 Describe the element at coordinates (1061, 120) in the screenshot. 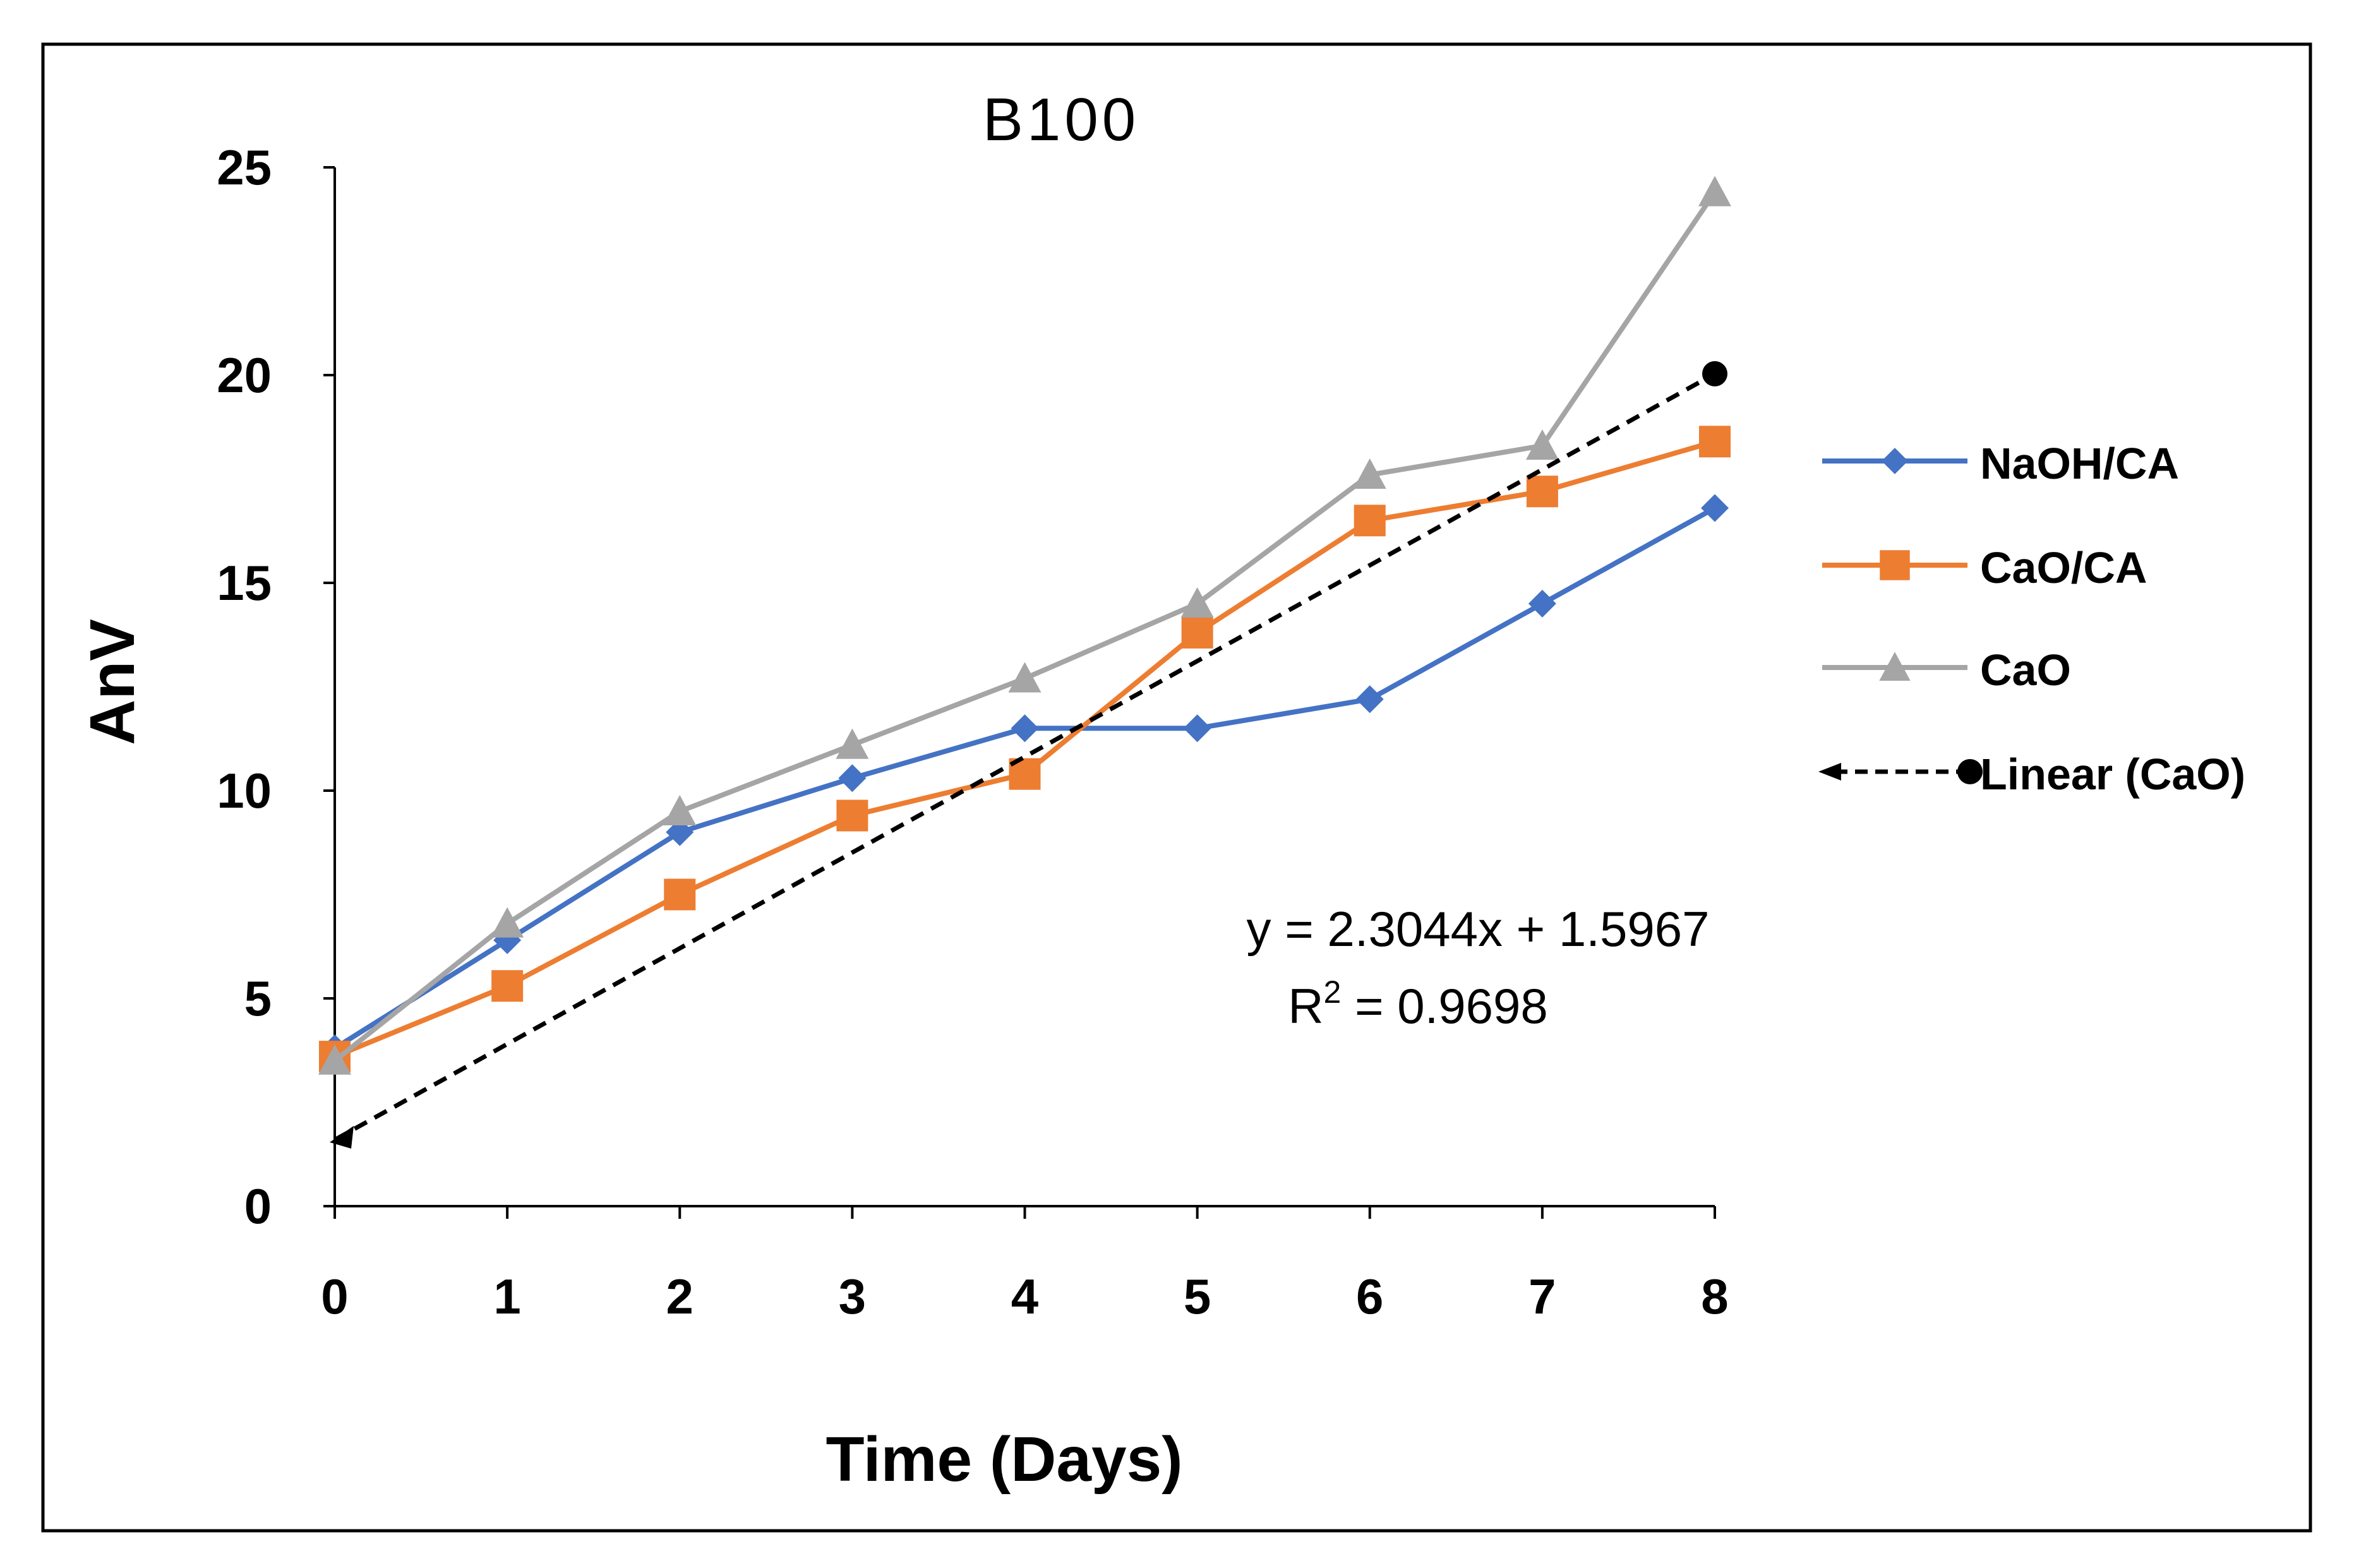

I see `chart-title: B100` at that location.